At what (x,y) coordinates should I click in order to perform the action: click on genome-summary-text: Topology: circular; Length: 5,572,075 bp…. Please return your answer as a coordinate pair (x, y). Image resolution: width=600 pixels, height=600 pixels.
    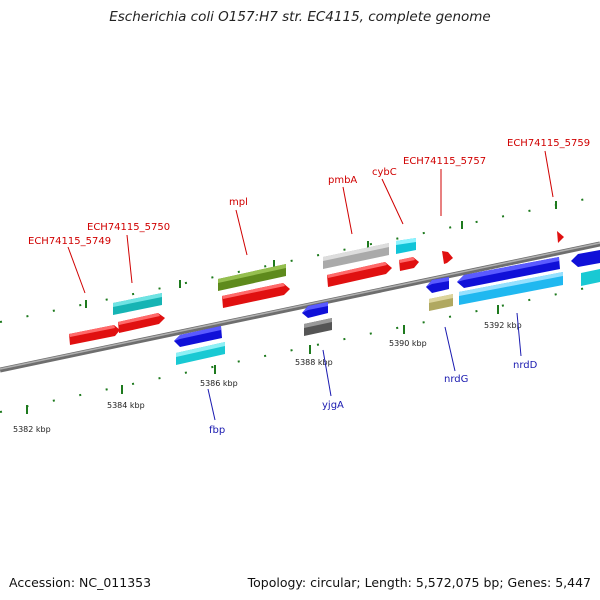
    Looking at the image, I should click on (419, 582).